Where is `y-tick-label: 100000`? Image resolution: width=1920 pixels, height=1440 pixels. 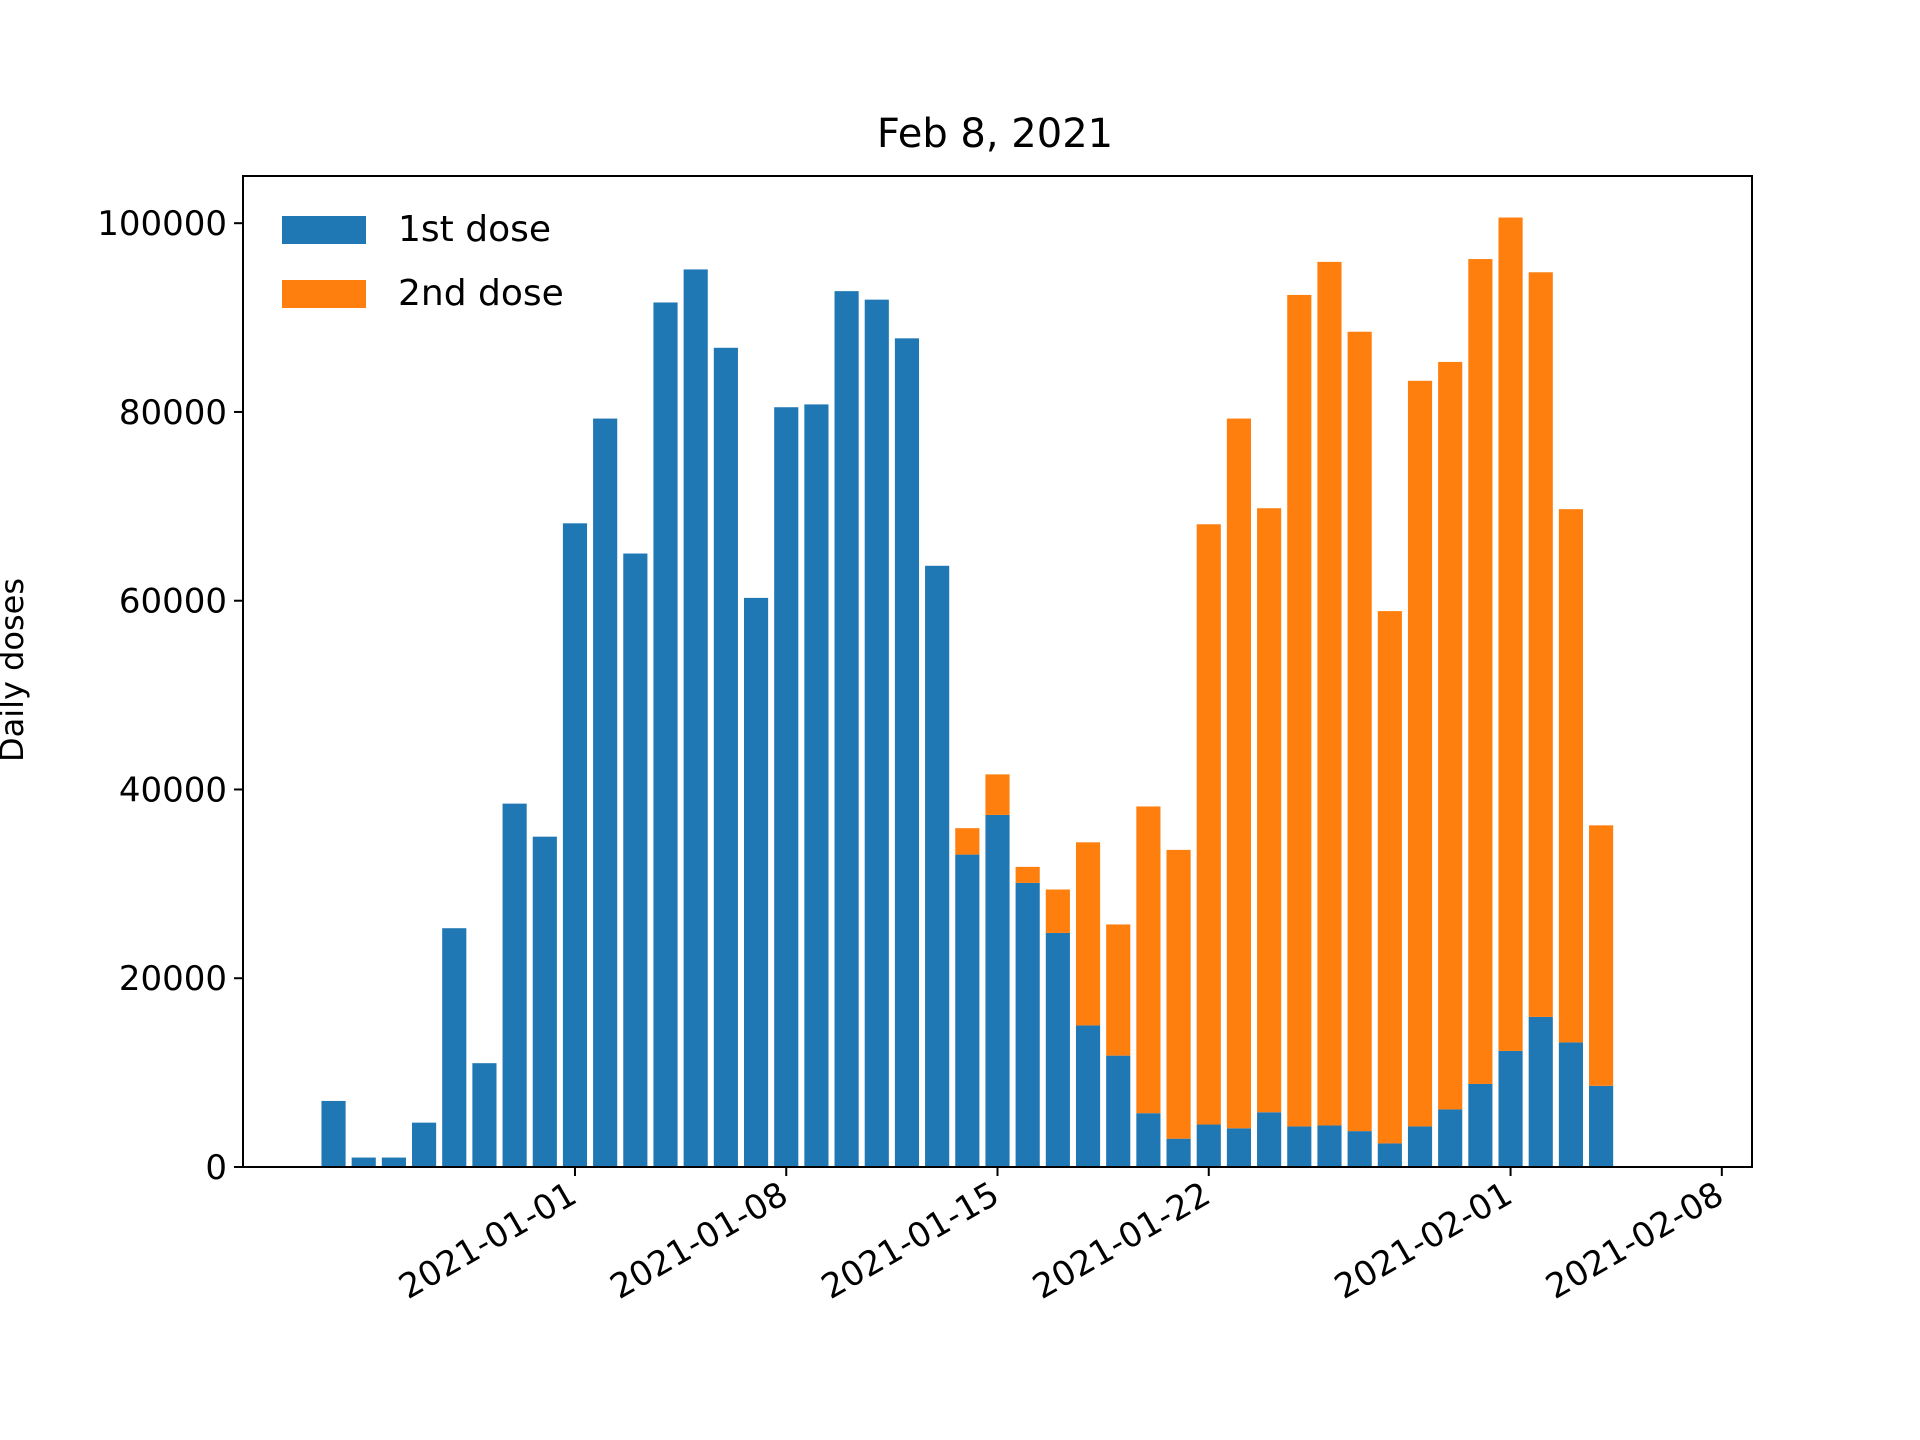
y-tick-label: 100000 is located at coordinates (162, 224).